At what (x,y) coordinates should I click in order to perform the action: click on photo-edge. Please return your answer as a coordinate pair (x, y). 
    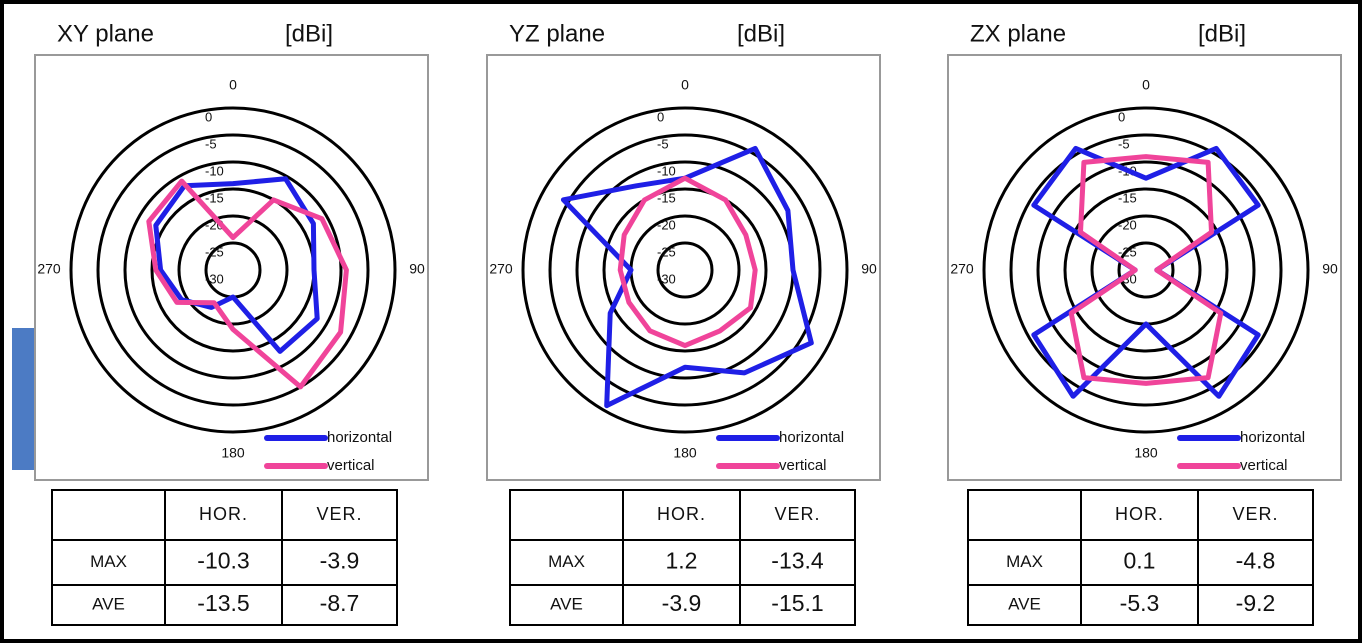
    Looking at the image, I should click on (23, 399).